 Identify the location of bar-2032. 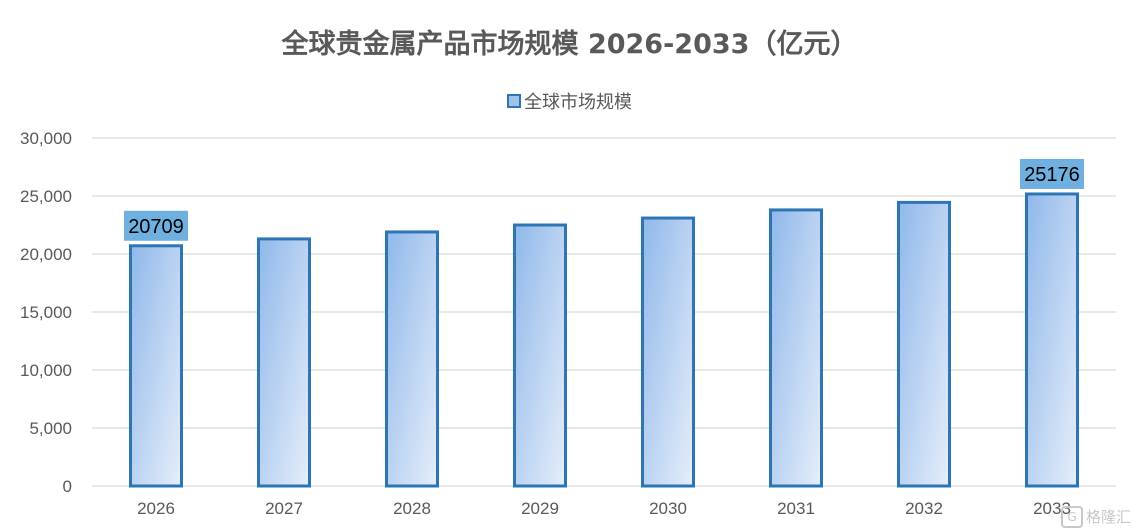
(924, 344).